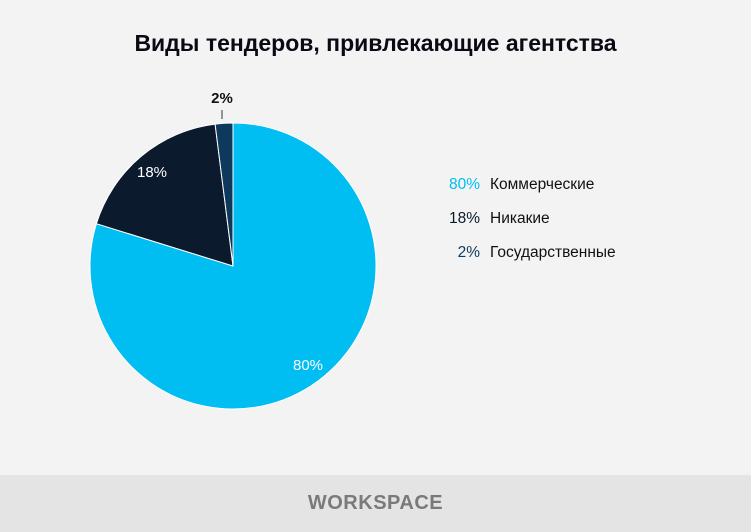 Image resolution: width=751 pixels, height=532 pixels. I want to click on slice-label-18: 18%, so click(152, 172).